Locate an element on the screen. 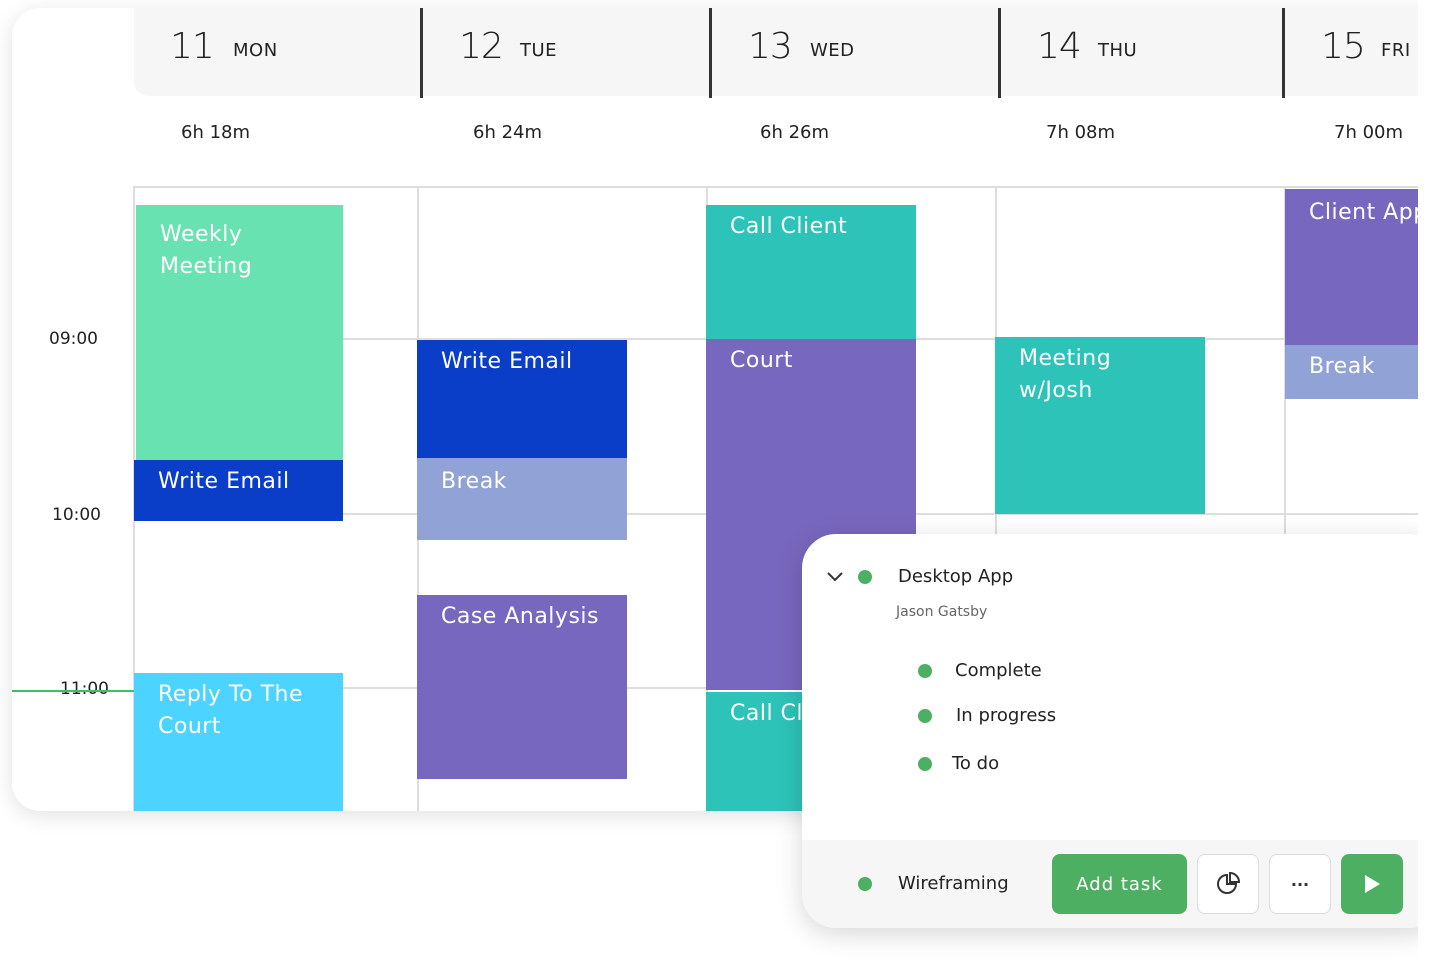 The height and width of the screenshot is (964, 1454). project-owner: Jason Gatsby is located at coordinates (942, 612).